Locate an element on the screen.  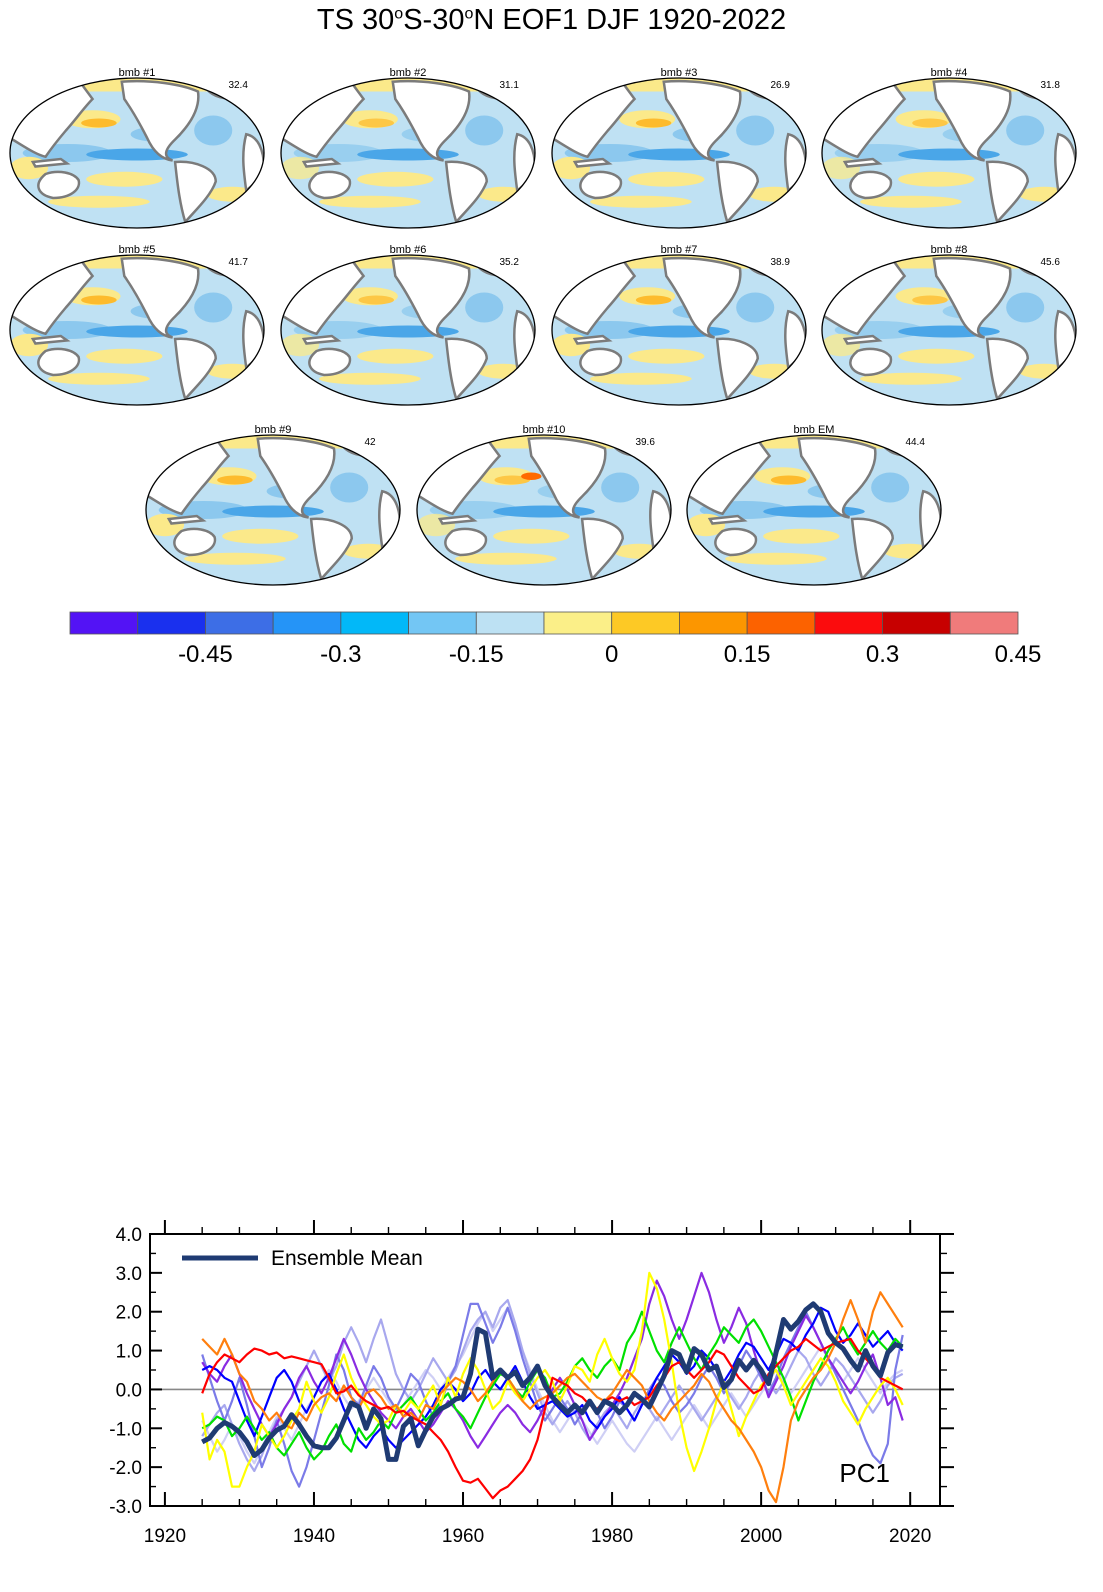
eof-map-panel: bmb #8 45.6 is located at coordinates (949, 325).